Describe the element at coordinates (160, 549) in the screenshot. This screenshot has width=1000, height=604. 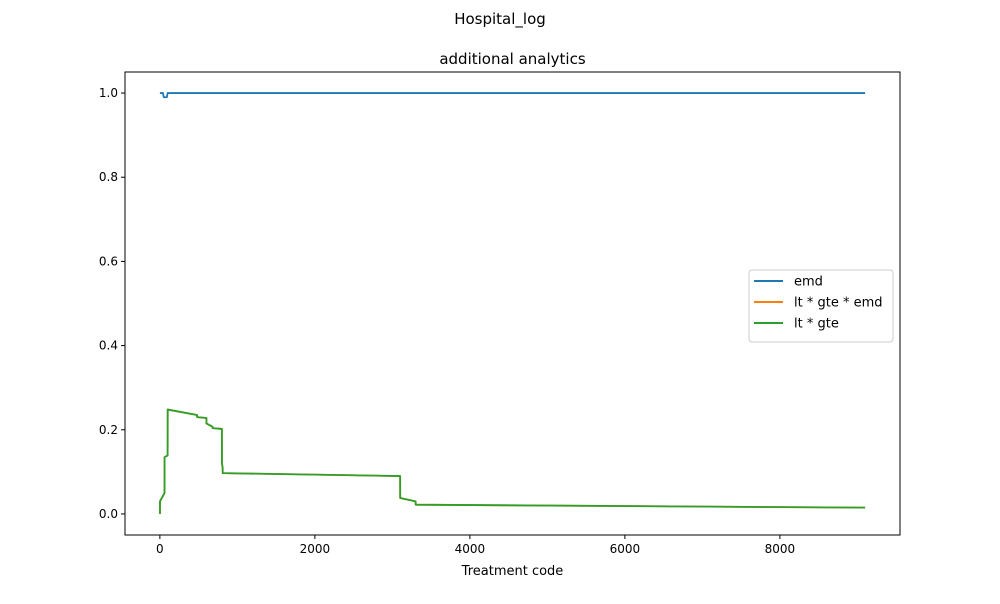
I see `x-tick-label: 0` at that location.